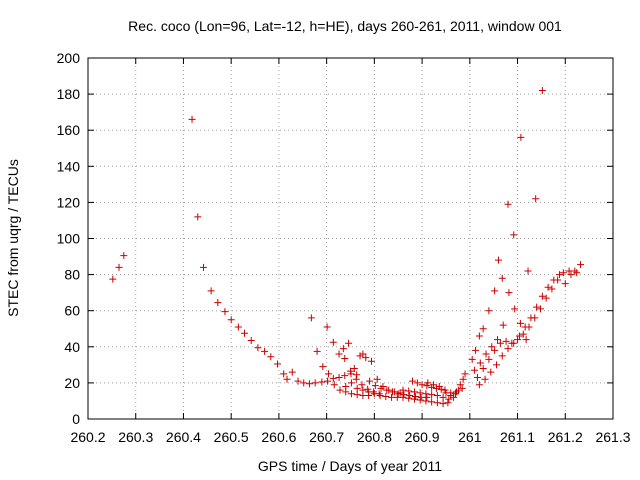 The width and height of the screenshot is (640, 480). I want to click on y-tick-label: 180, so click(69, 94).